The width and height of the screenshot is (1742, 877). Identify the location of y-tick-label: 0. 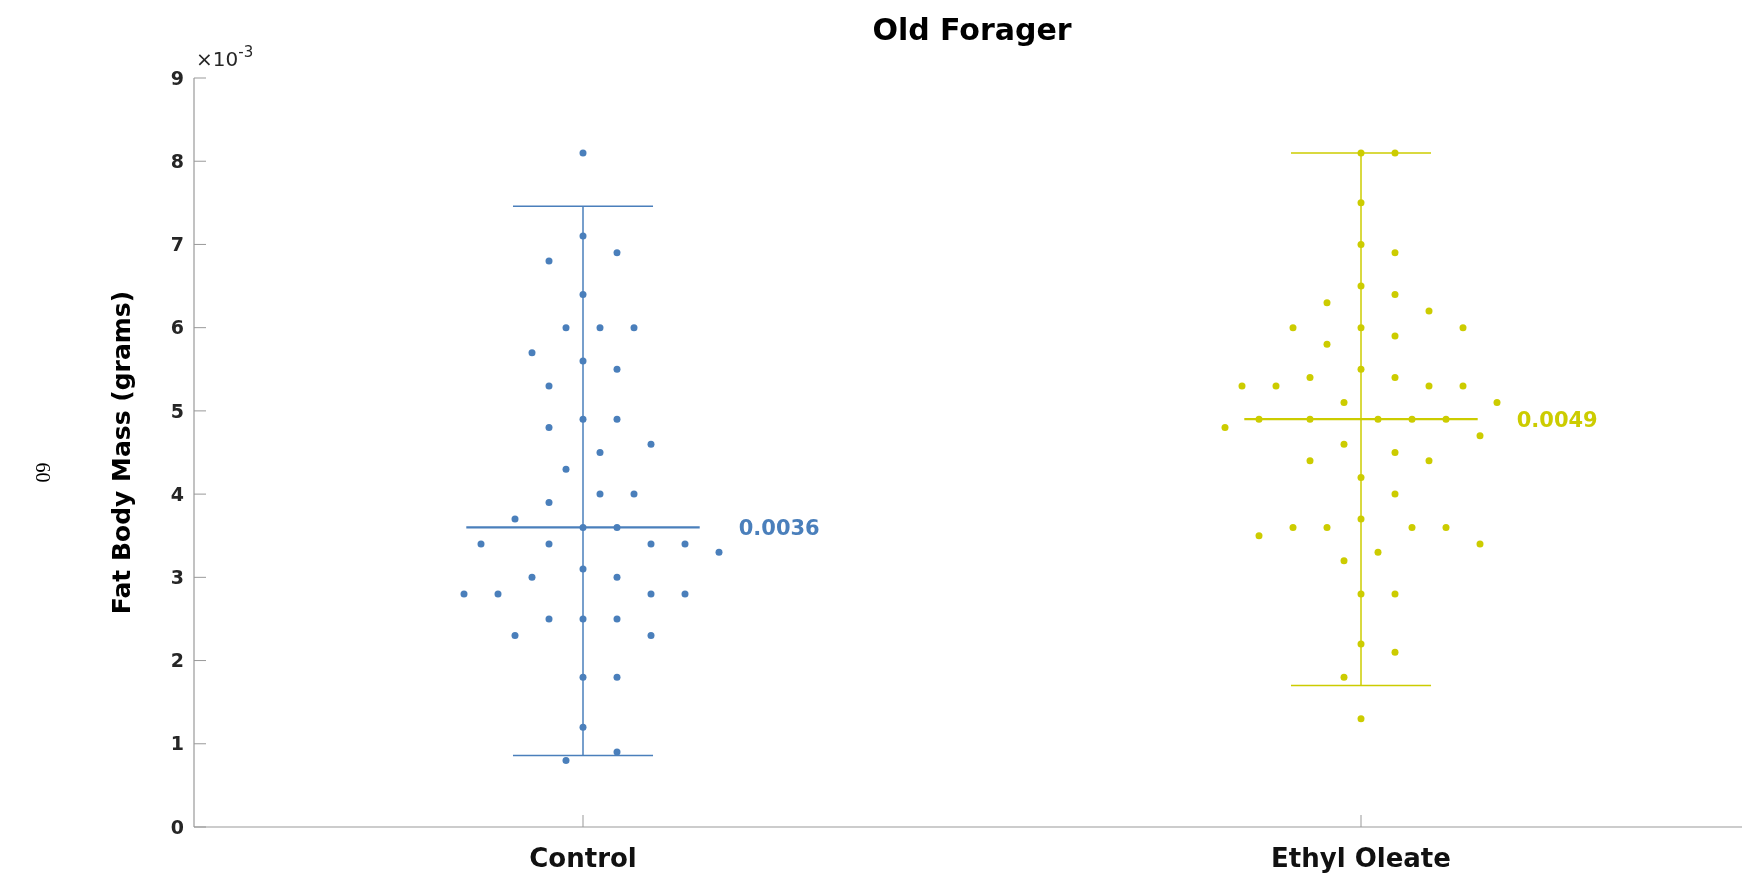
(177, 826).